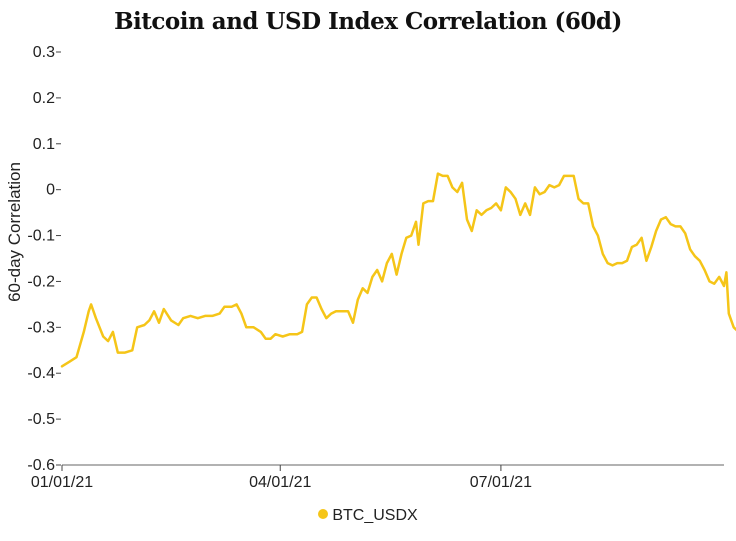  I want to click on x-axis: 01/01/21 04/01/21 07/01/21, so click(377, 477).